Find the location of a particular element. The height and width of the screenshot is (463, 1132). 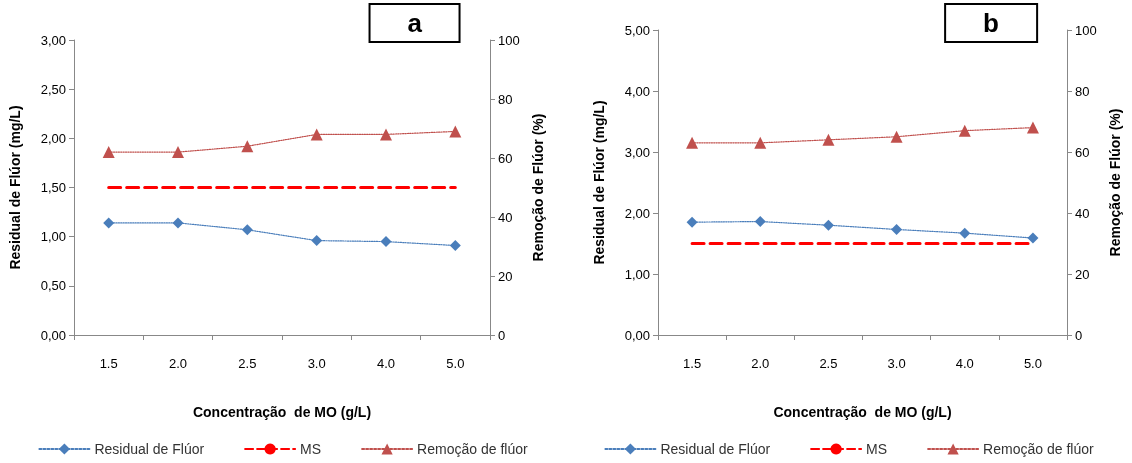

y-tick-label: 1,50 is located at coordinates (53, 187).